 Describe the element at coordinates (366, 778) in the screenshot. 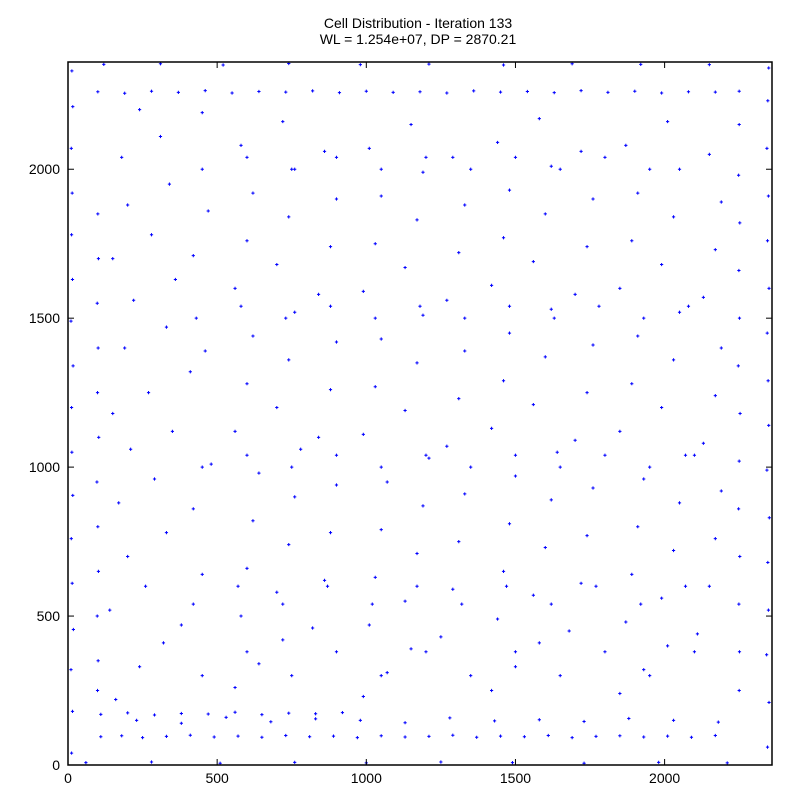

I see `x-tick-label: 1000` at that location.